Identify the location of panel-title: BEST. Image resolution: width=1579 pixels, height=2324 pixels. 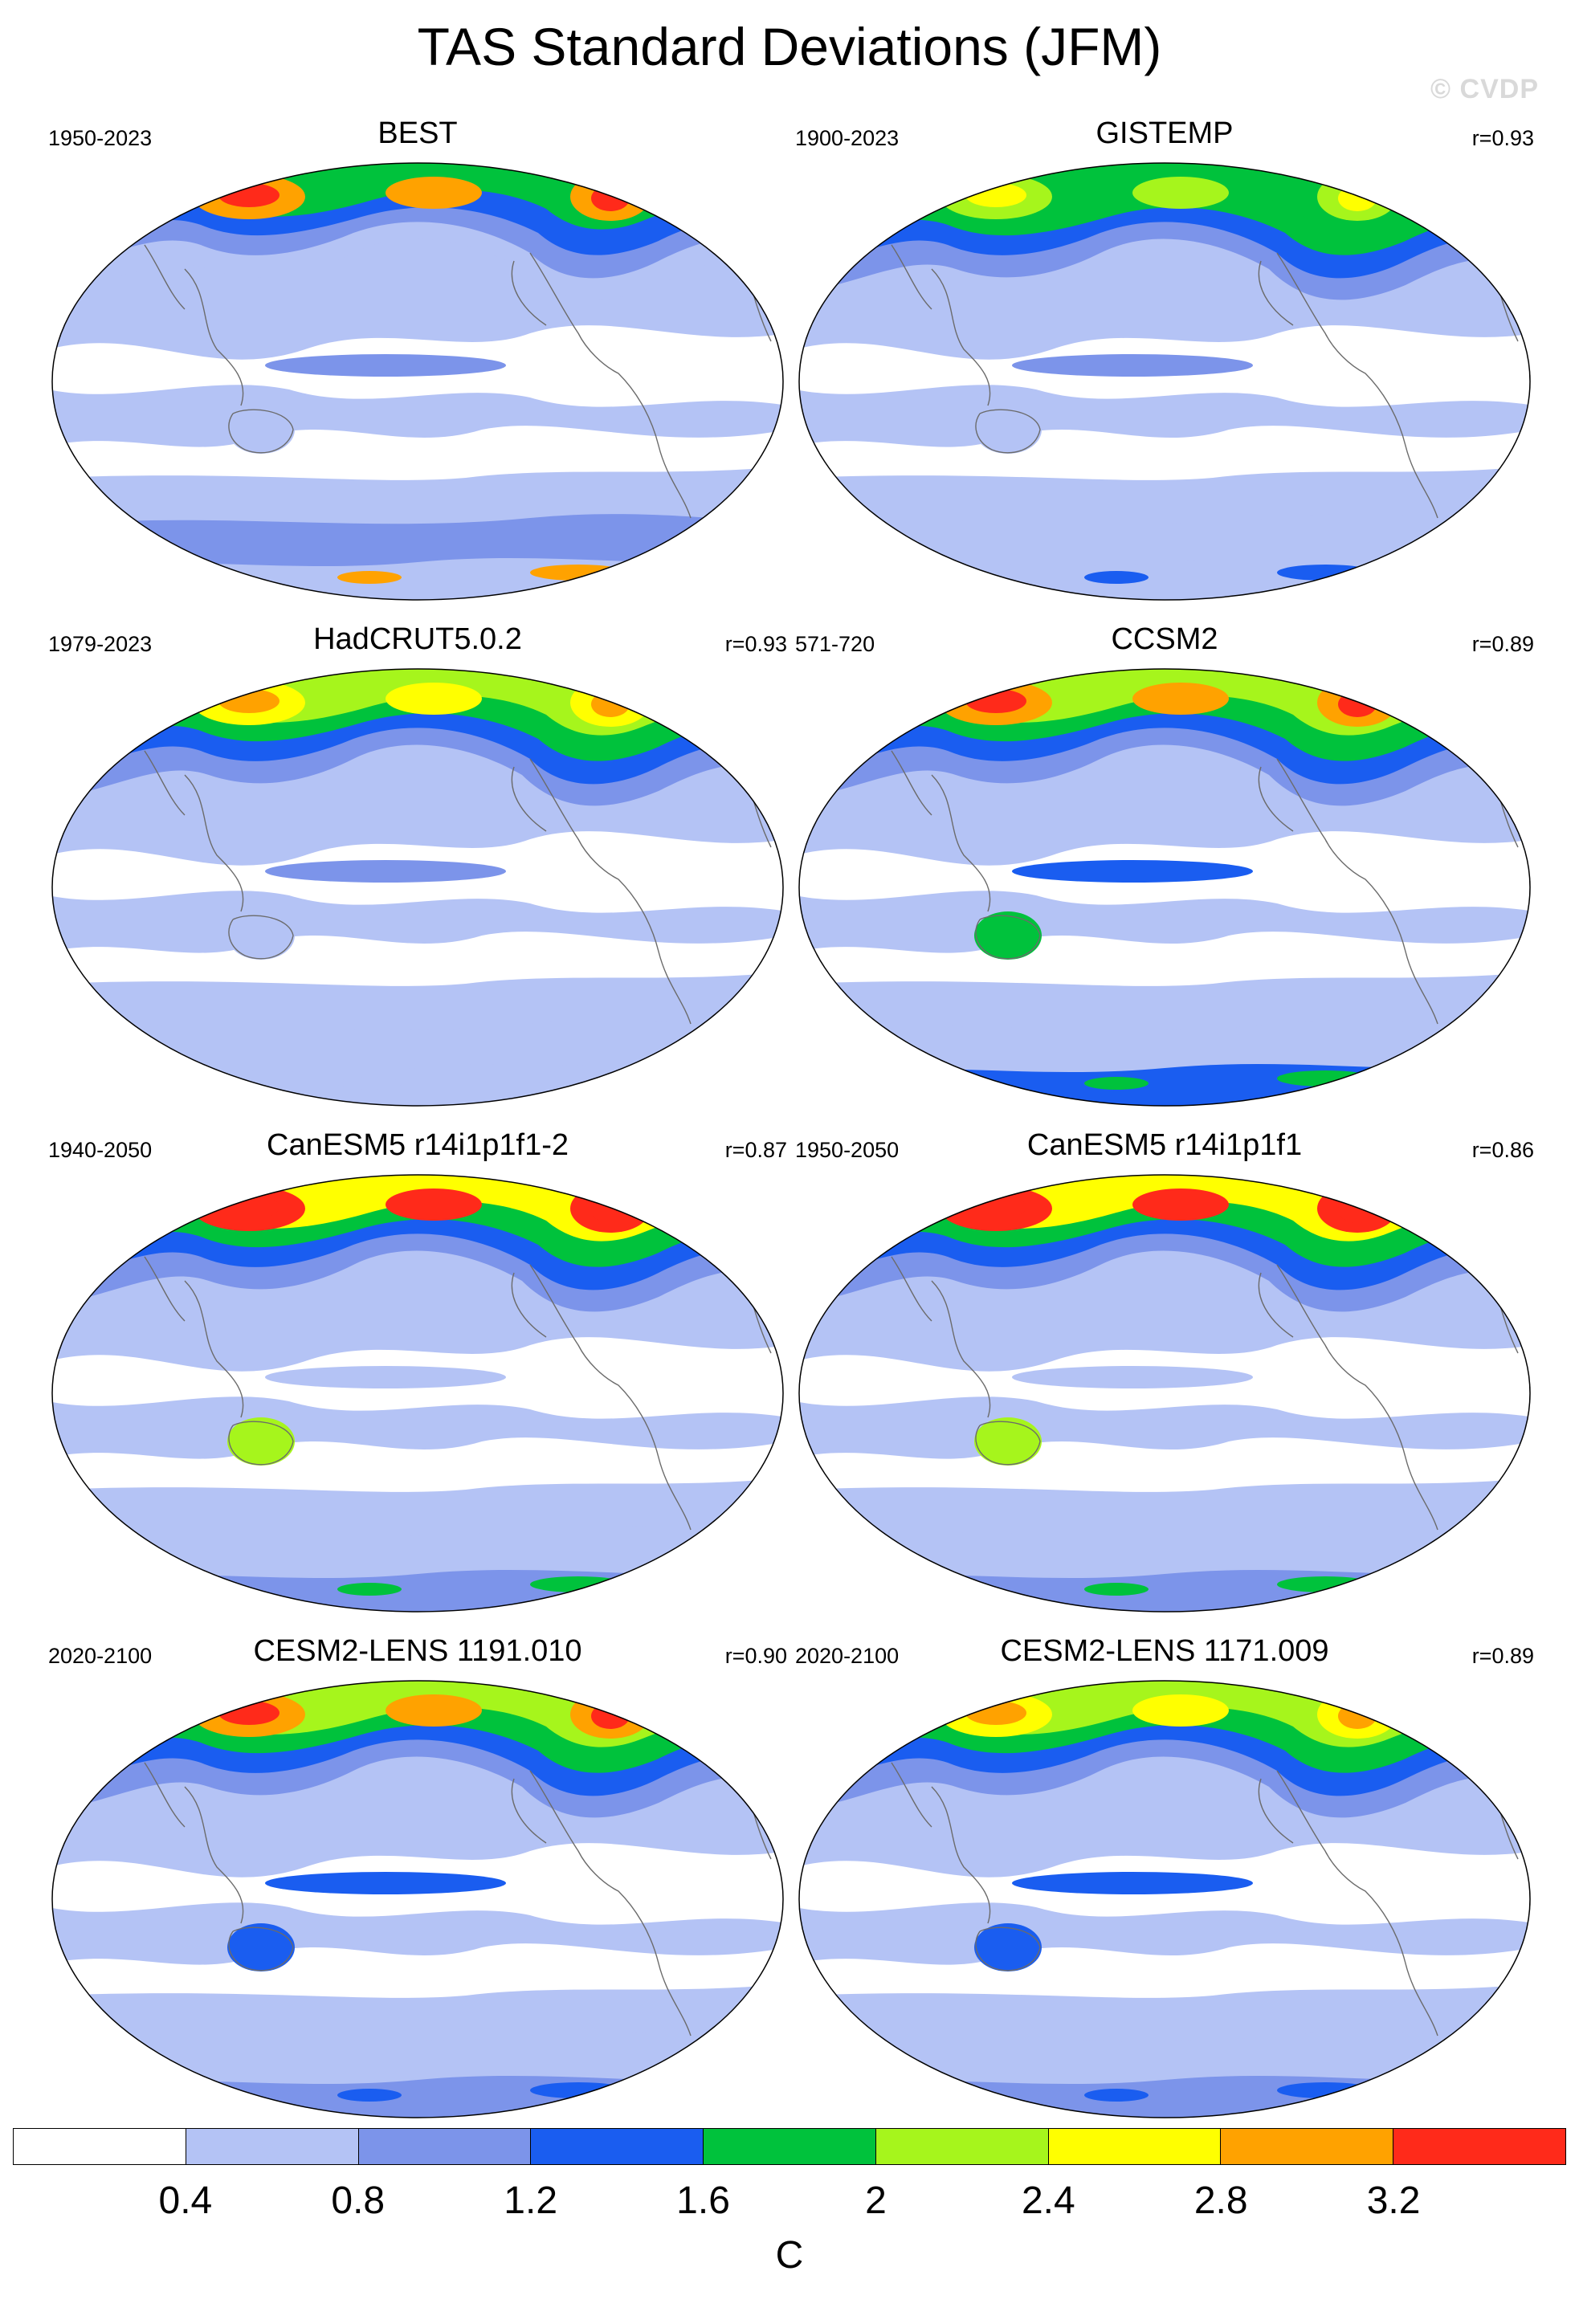
(417, 133).